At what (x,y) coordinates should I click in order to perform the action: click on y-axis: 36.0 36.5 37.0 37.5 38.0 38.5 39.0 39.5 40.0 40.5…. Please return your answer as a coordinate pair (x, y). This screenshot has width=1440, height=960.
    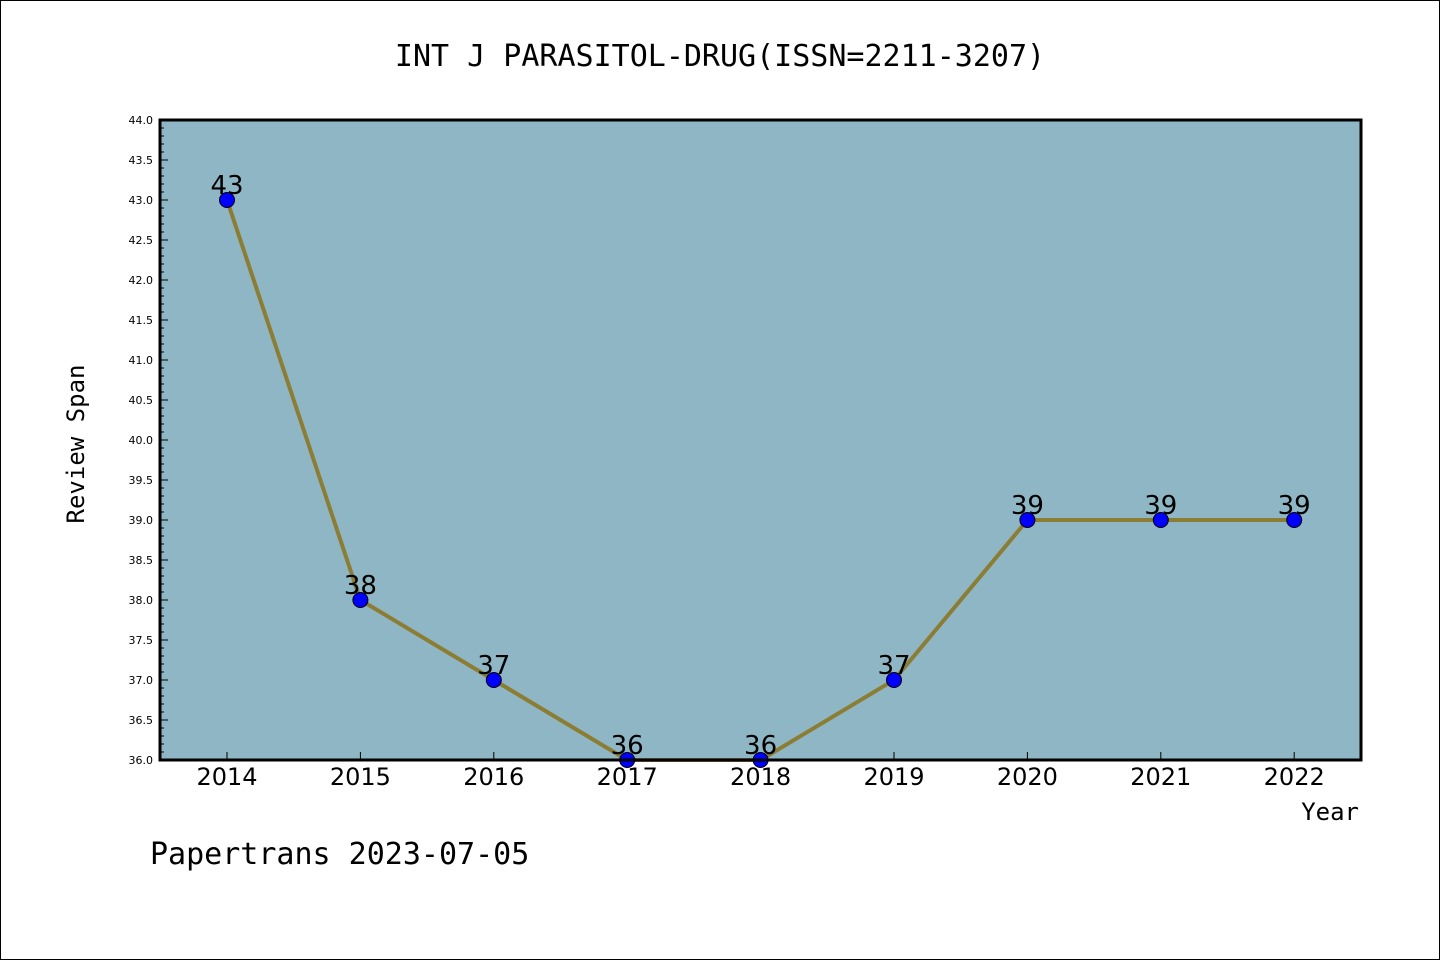
    Looking at the image, I should click on (148, 440).